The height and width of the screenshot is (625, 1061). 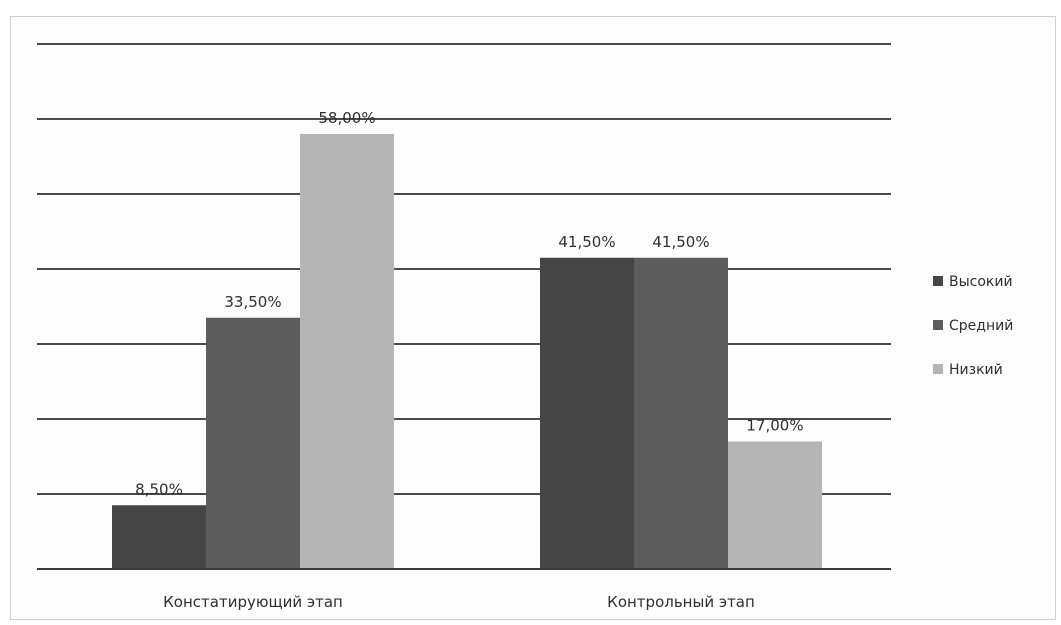 What do you see at coordinates (681, 602) in the screenshot?
I see `category-label: Контрольный этап` at bounding box center [681, 602].